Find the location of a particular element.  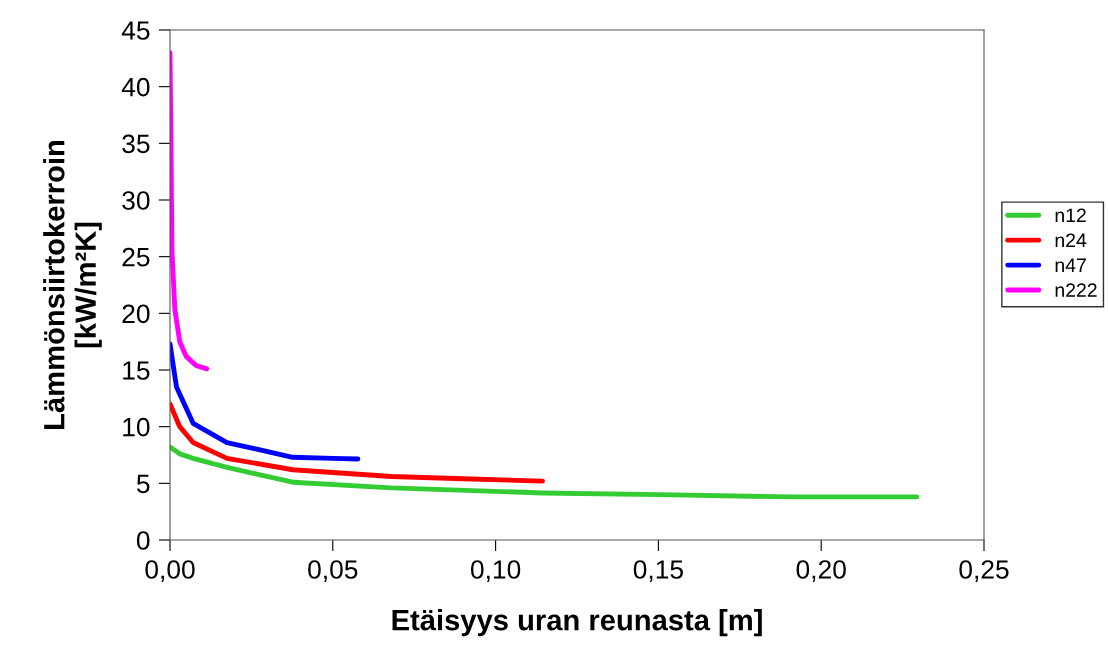

x-tick-label: 0,25 is located at coordinates (984, 571).